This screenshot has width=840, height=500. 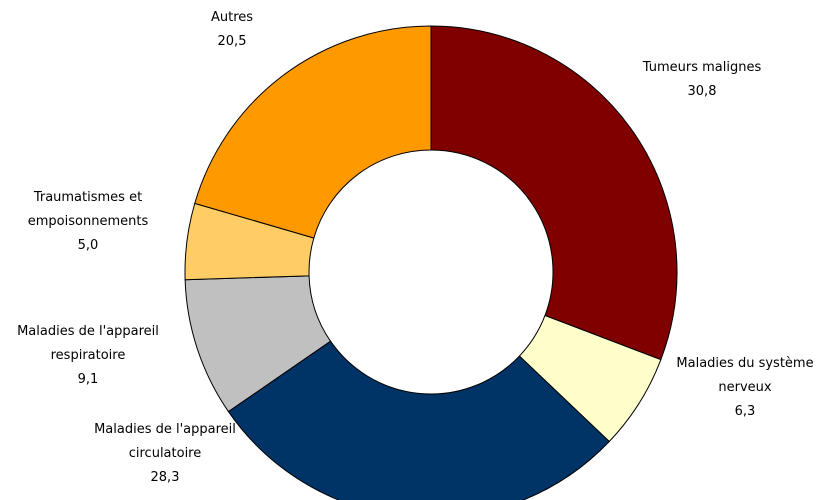 I want to click on slice-label: Maladies de l'appareil circulatoire 28,3, so click(x=165, y=454).